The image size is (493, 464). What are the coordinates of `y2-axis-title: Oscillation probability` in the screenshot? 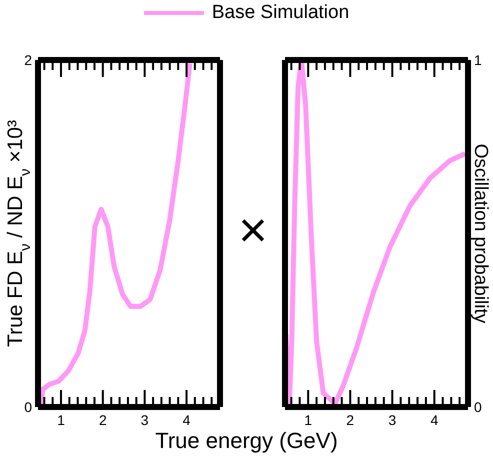 It's located at (480, 234).